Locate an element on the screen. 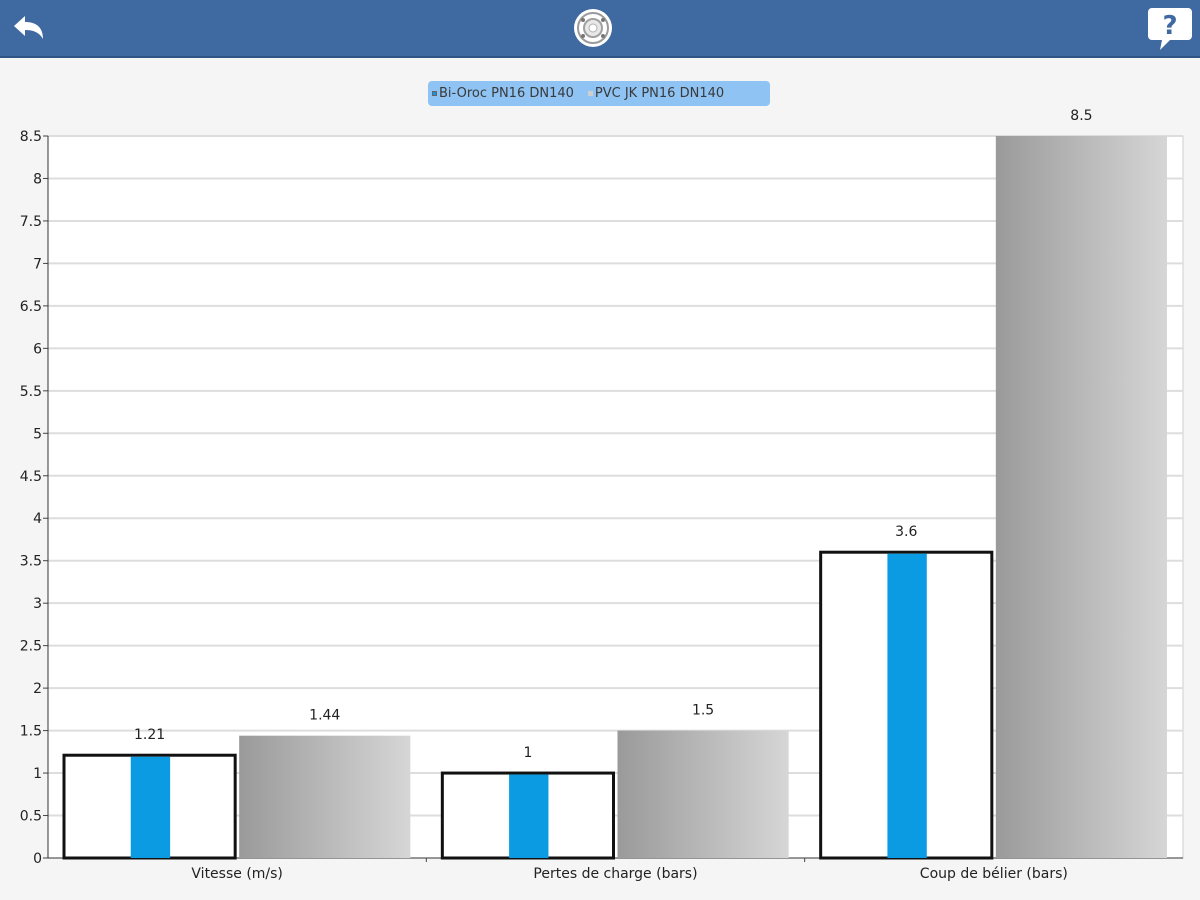 This screenshot has height=900, width=1200. y-tick-label: 7 is located at coordinates (37, 264).